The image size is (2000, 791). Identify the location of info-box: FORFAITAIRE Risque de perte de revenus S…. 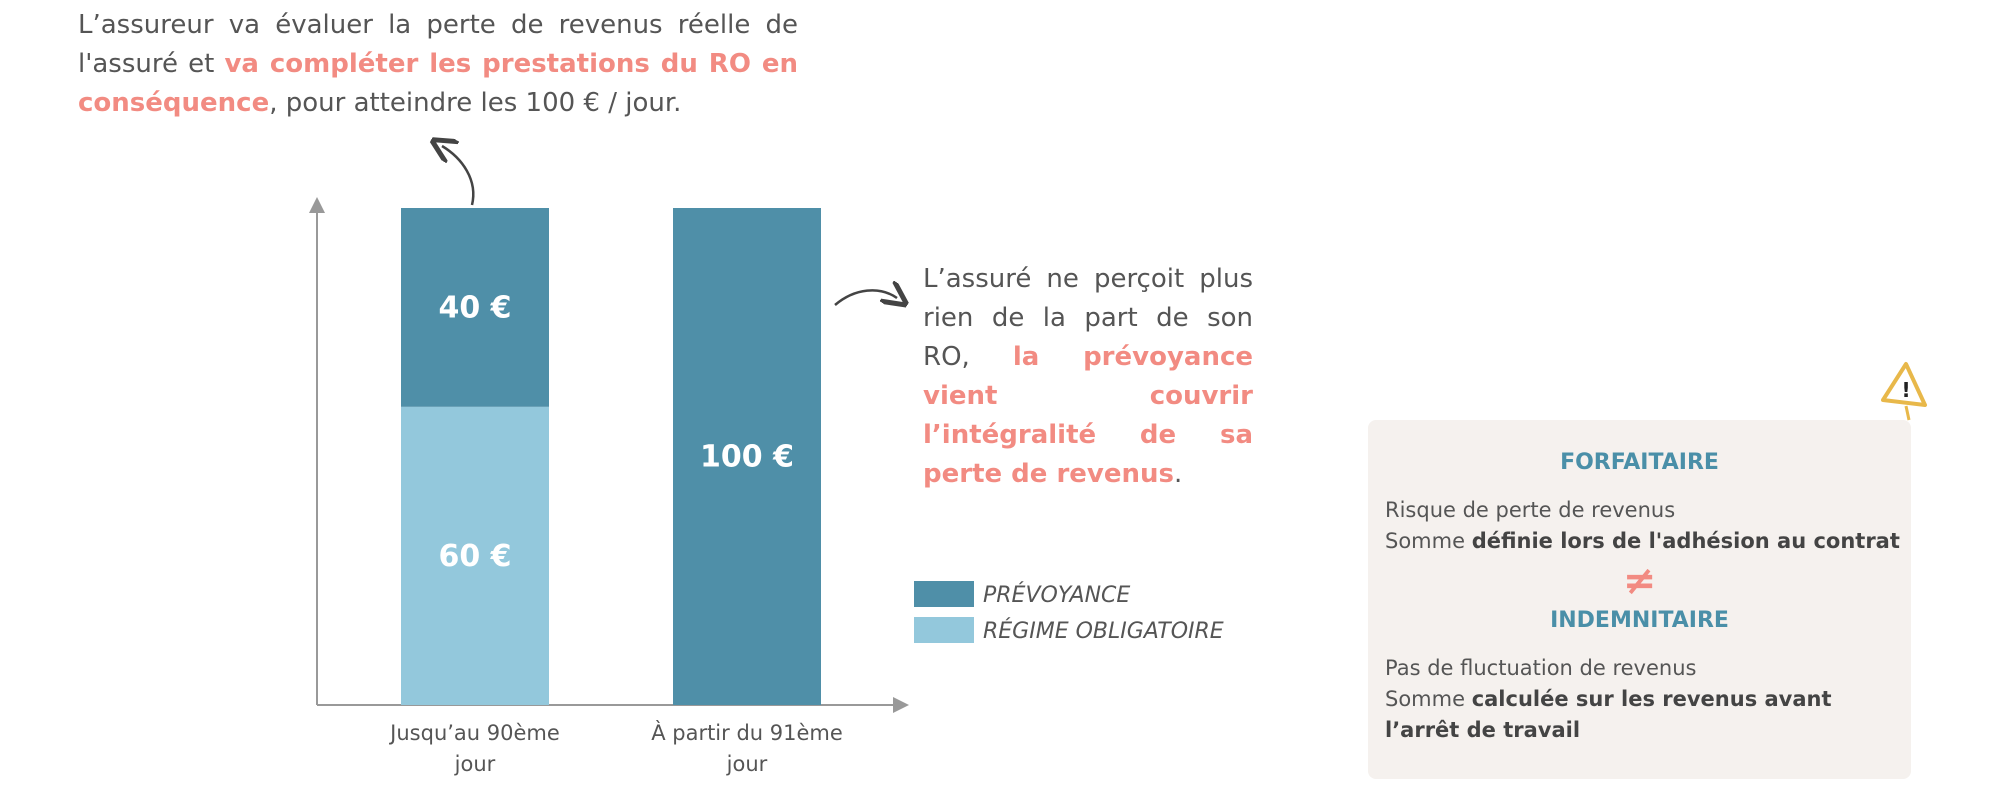
(1639, 599).